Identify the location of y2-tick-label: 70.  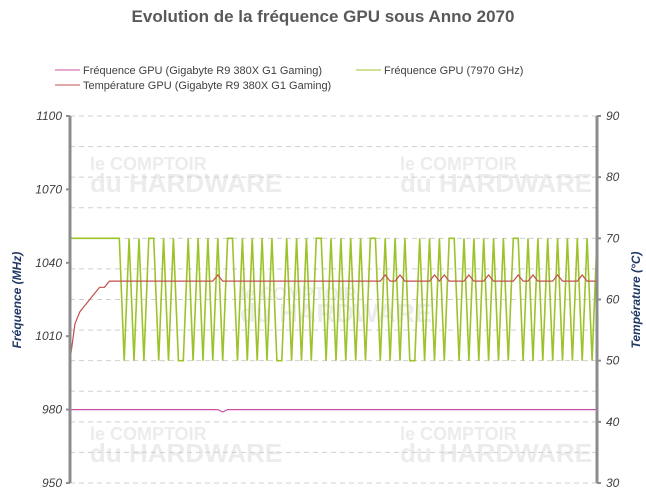
(613, 238).